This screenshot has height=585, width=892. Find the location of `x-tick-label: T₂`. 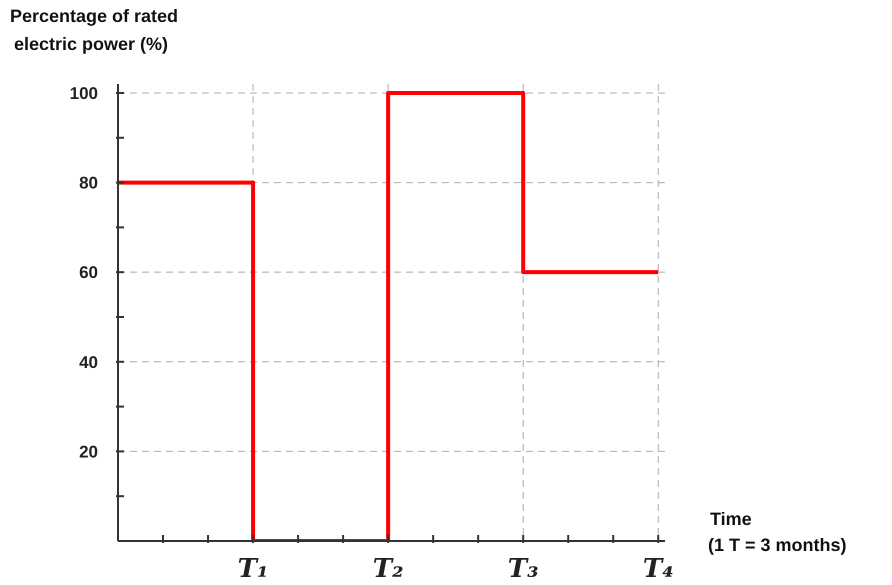

x-tick-label: T₂ is located at coordinates (388, 569).